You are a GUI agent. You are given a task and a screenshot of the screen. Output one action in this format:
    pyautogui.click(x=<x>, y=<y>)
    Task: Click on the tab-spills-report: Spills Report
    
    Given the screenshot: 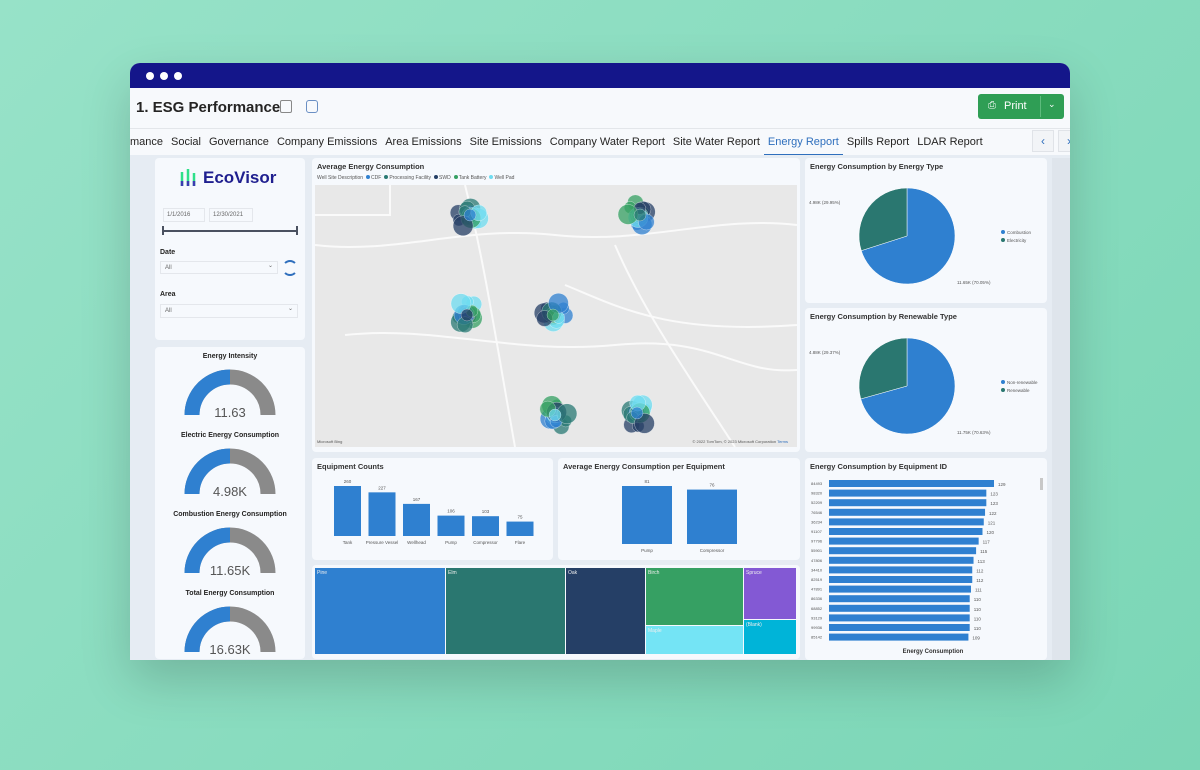 What is the action you would take?
    pyautogui.click(x=878, y=142)
    